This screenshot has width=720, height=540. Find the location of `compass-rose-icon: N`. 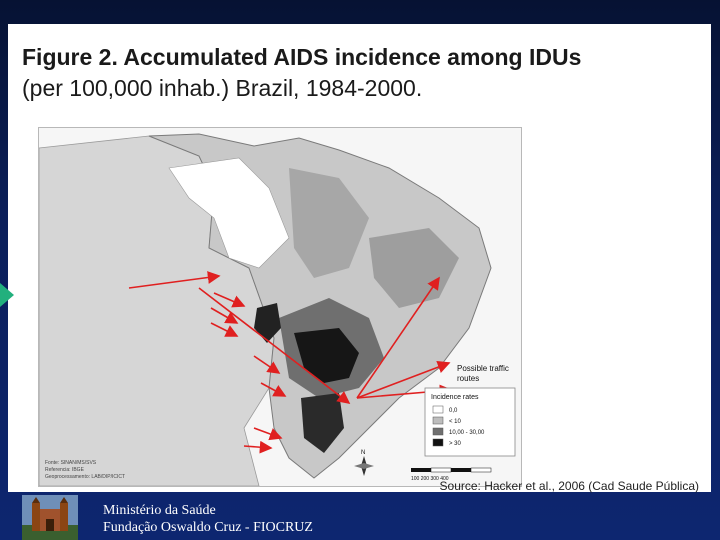

compass-rose-icon: N is located at coordinates (364, 463).